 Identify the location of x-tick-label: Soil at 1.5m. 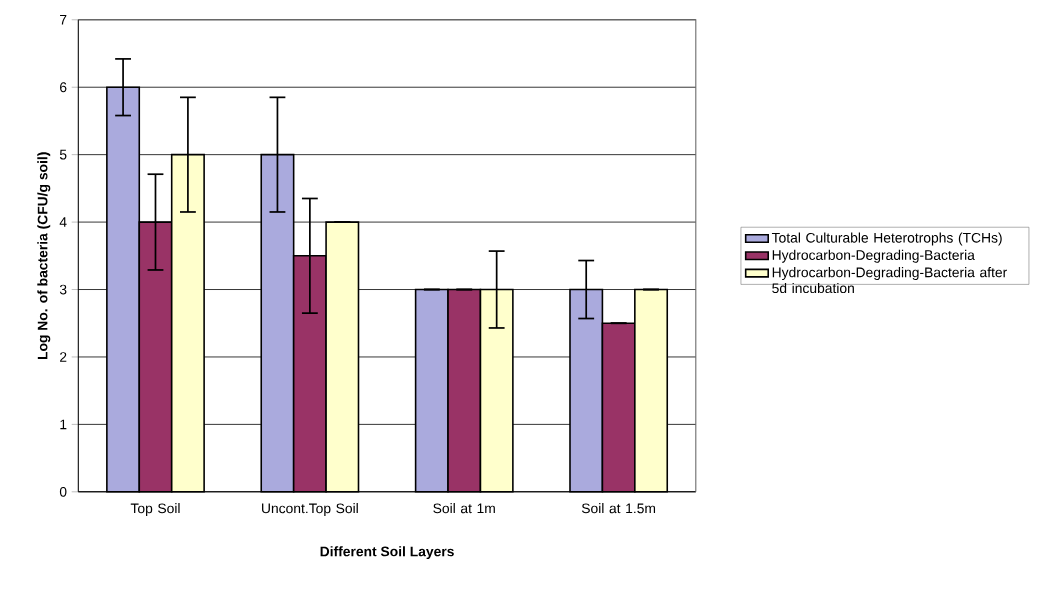
(618, 508).